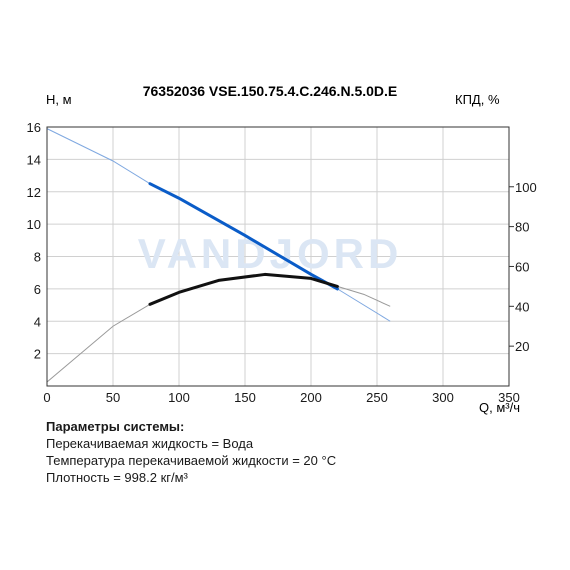 This screenshot has height=570, width=570. Describe the element at coordinates (270, 253) in the screenshot. I see `watermark-logo: VANDJORD` at that location.